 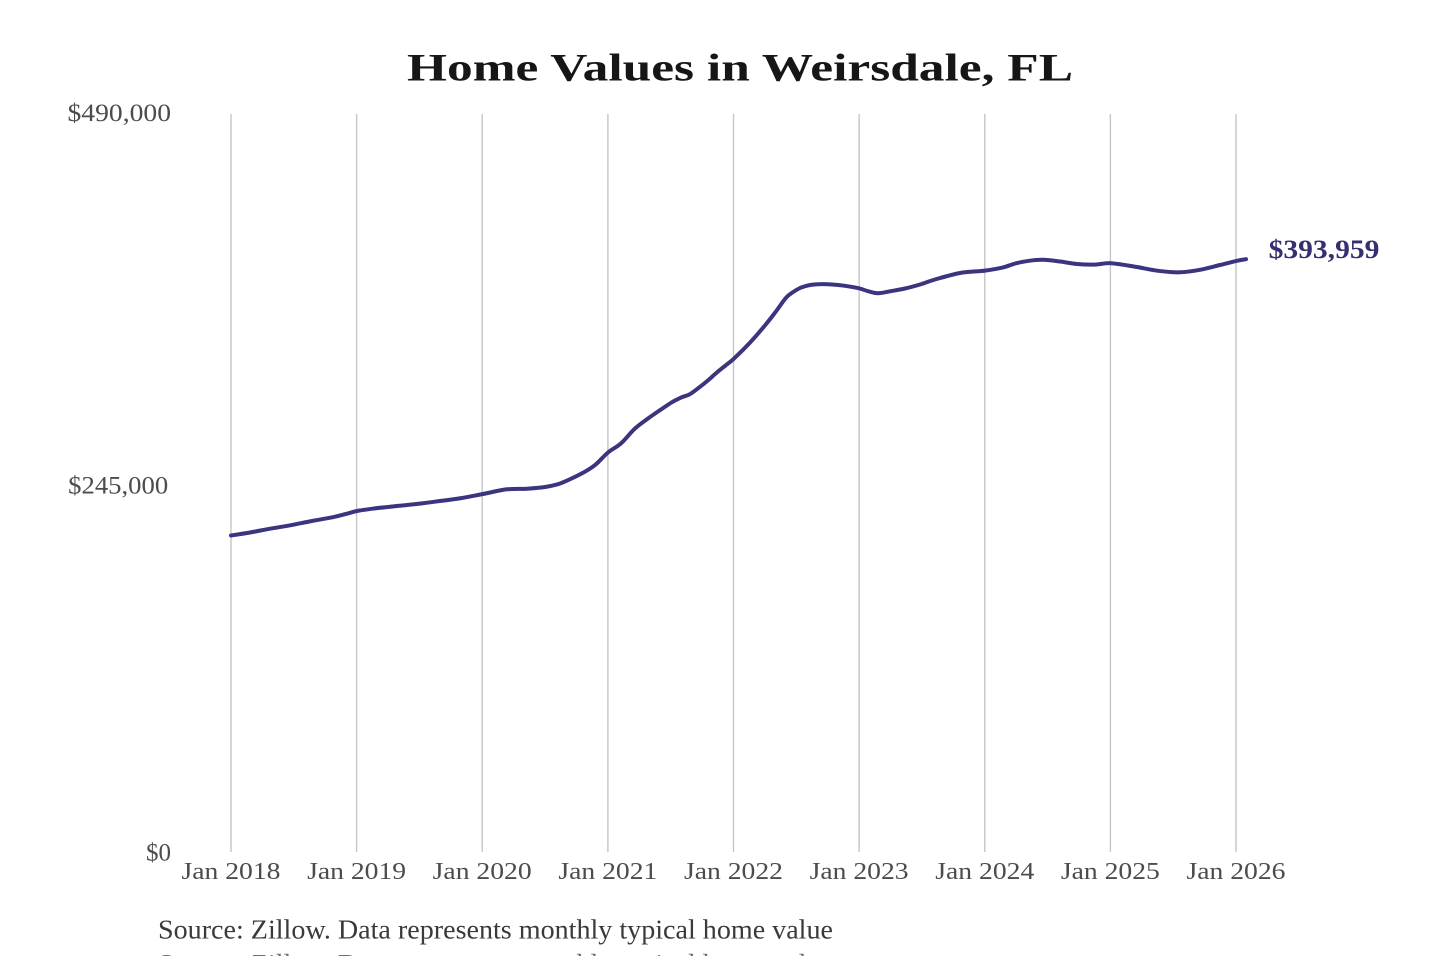 What do you see at coordinates (120, 113) in the screenshot?
I see `svg-text: $490,000` at bounding box center [120, 113].